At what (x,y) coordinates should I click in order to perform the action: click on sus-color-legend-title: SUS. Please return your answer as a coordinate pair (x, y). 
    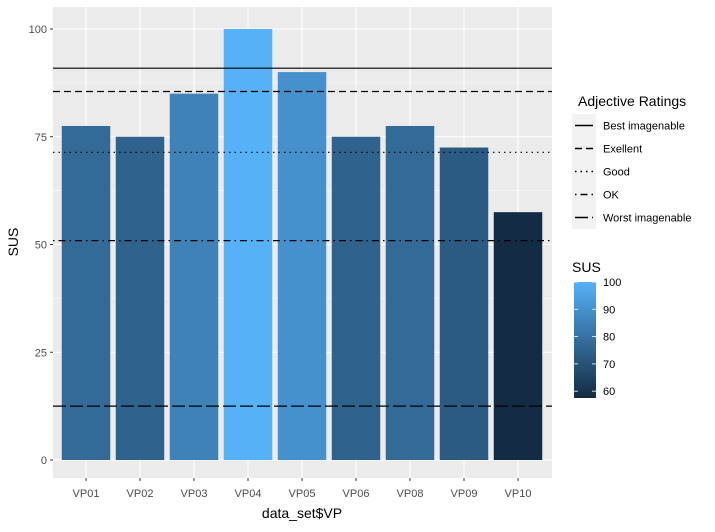
    Looking at the image, I should click on (586, 267).